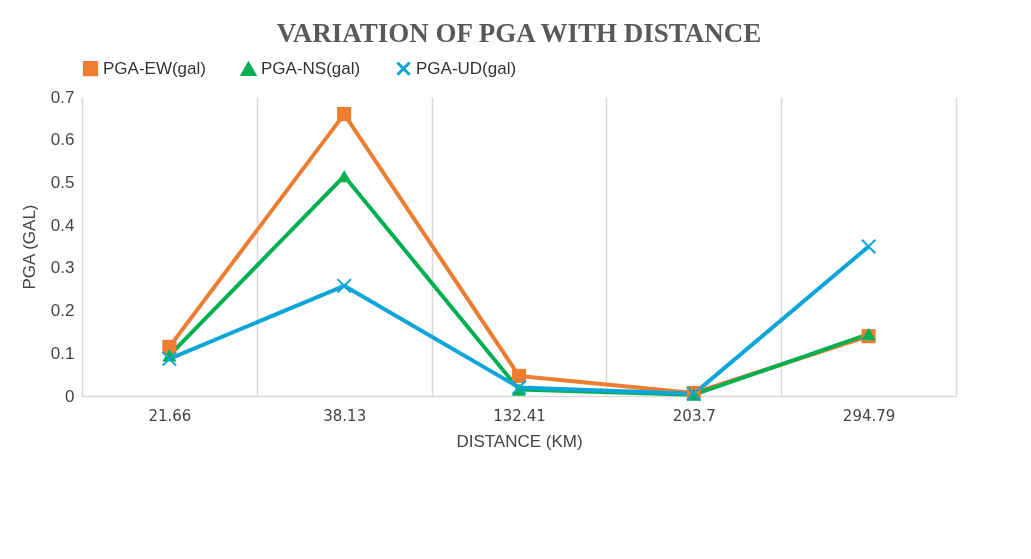 The image size is (1031, 559). What do you see at coordinates (62, 225) in the screenshot?
I see `y-tick-label: 0.4` at bounding box center [62, 225].